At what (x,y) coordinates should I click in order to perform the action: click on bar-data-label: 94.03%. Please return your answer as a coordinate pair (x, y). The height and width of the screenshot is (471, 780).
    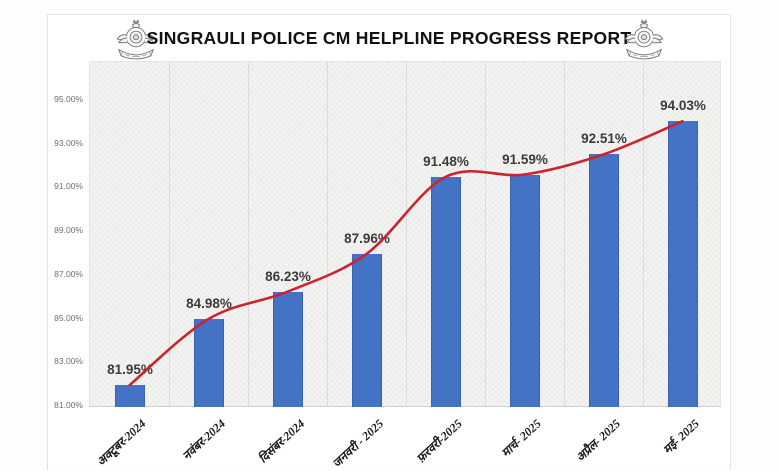
    Looking at the image, I should click on (683, 105).